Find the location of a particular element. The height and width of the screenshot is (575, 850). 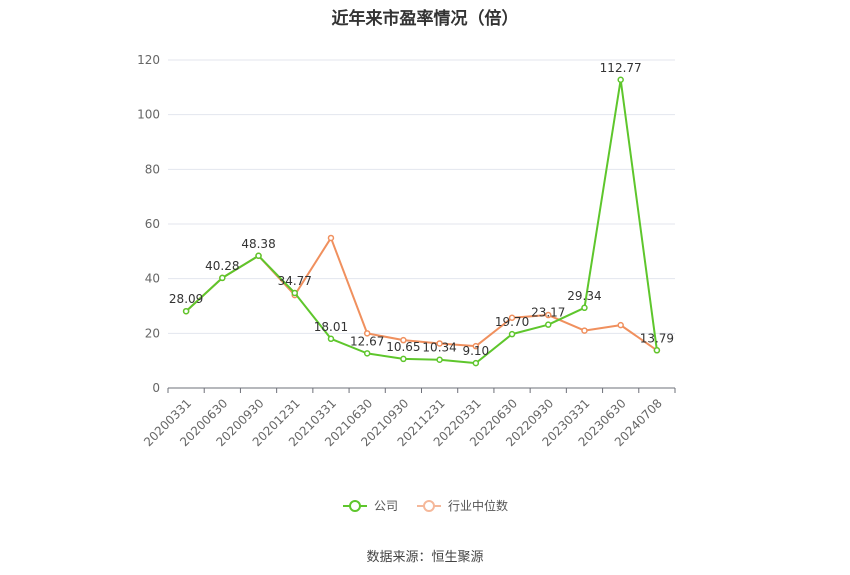

data-label: 28.09 is located at coordinates (186, 299).